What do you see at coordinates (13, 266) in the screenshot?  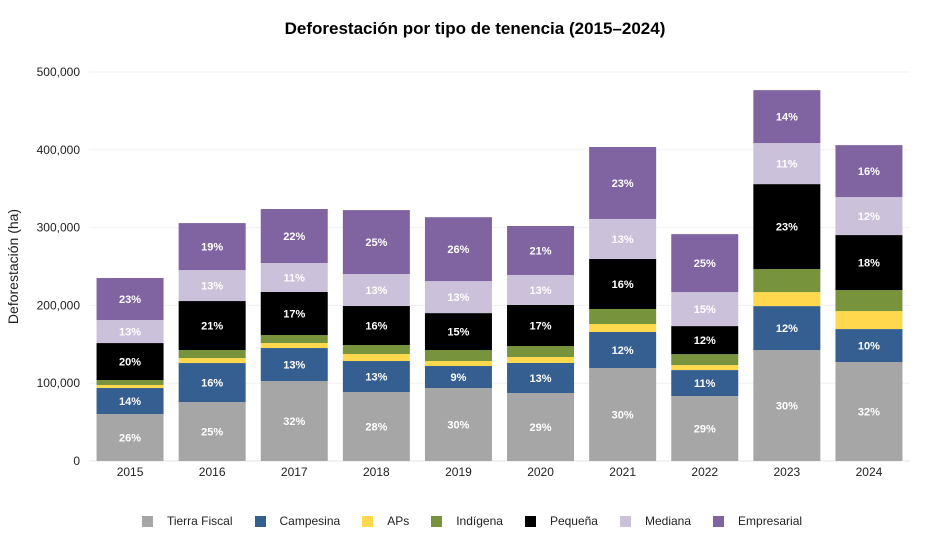 I see `y-axis-label: Deforestación (ha)` at bounding box center [13, 266].